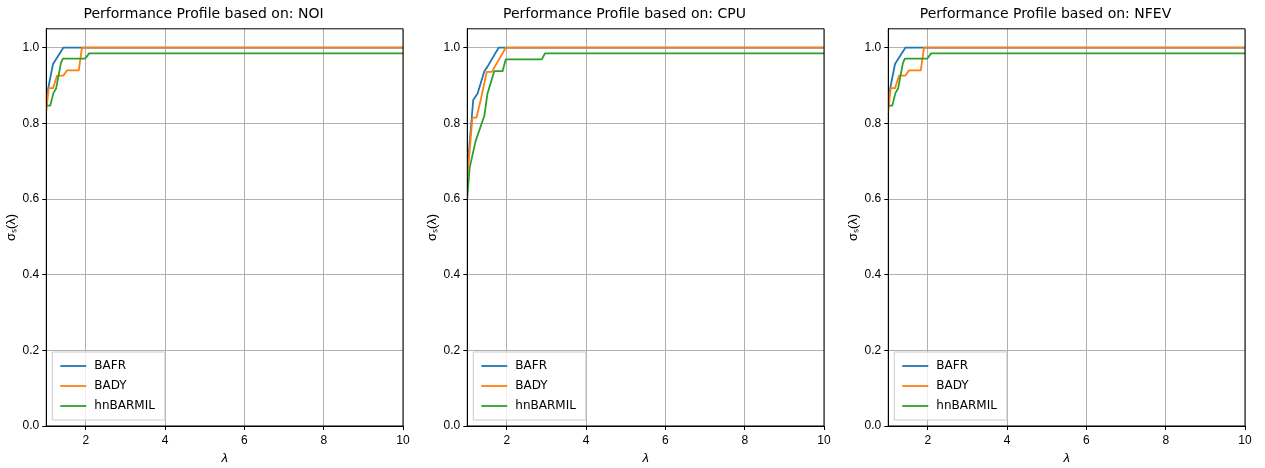  I want to click on chart-title: Performance Profile based on: NFEV, so click(1045, 13).